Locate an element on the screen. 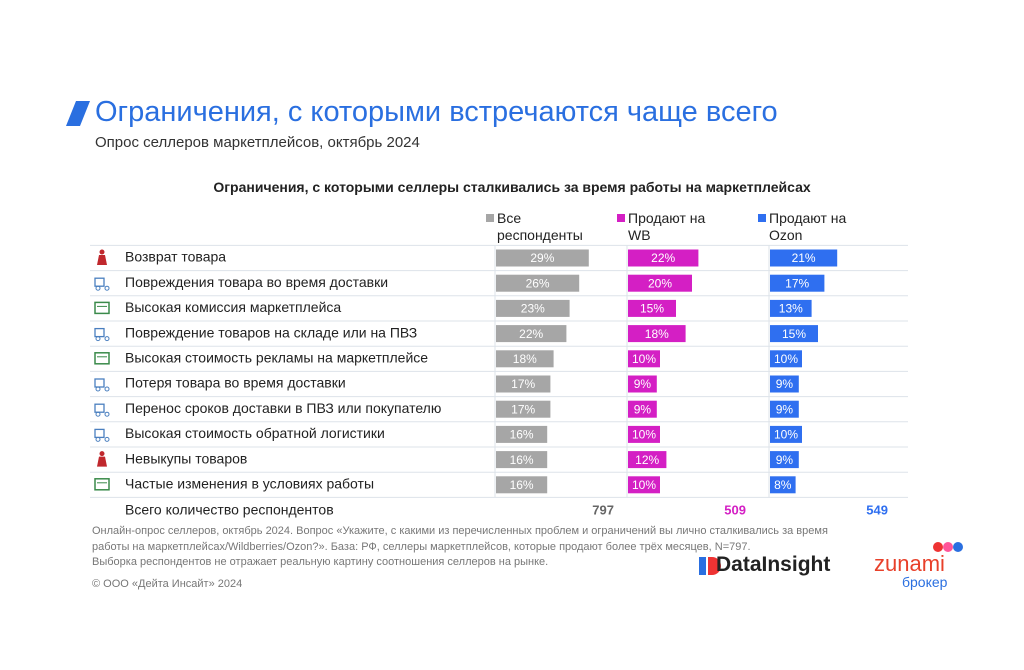  value-label: 22% is located at coordinates (531, 334).